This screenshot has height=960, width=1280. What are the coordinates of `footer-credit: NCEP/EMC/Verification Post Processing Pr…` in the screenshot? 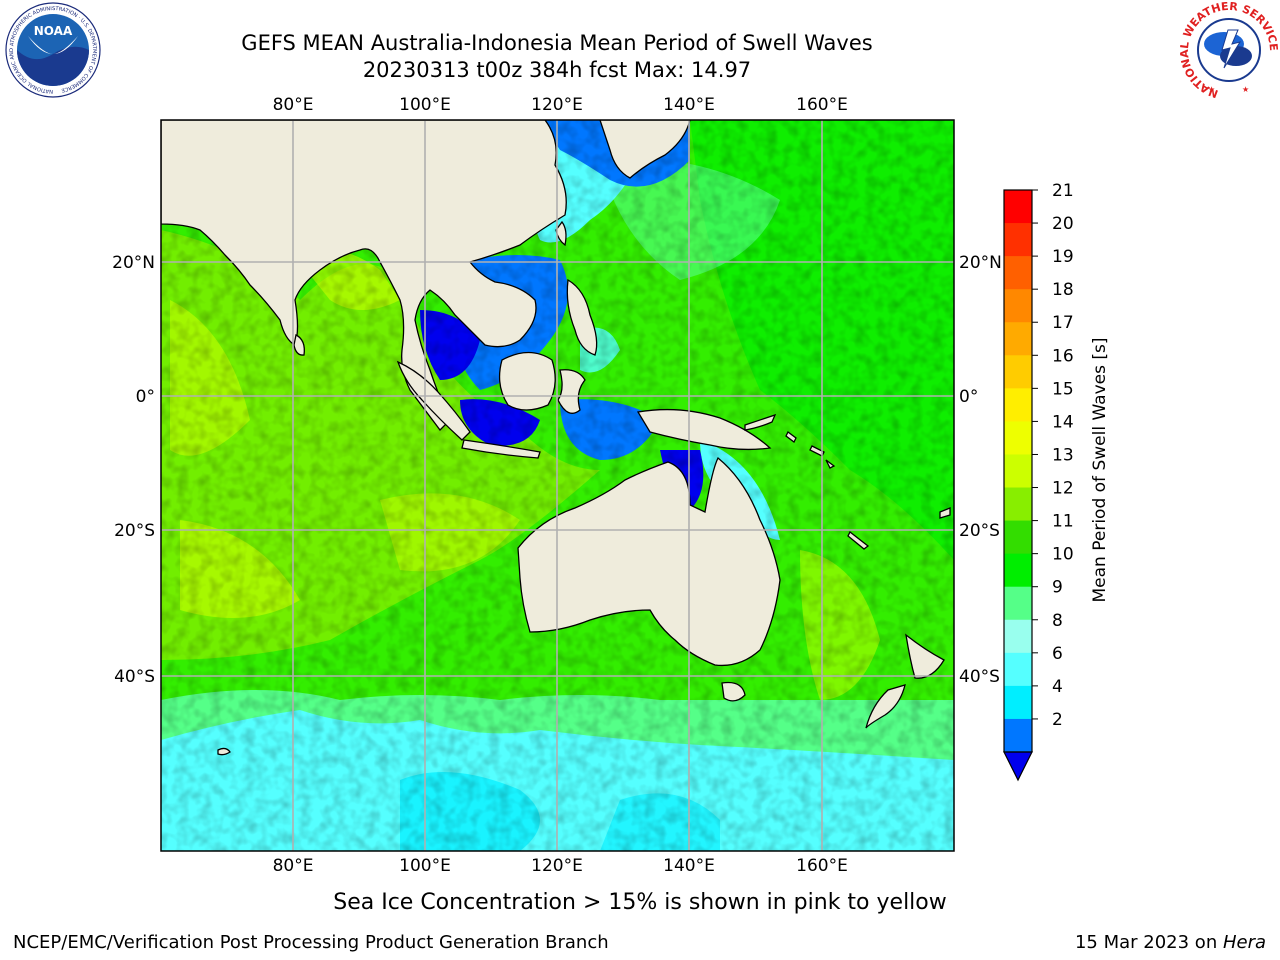 It's located at (311, 942).